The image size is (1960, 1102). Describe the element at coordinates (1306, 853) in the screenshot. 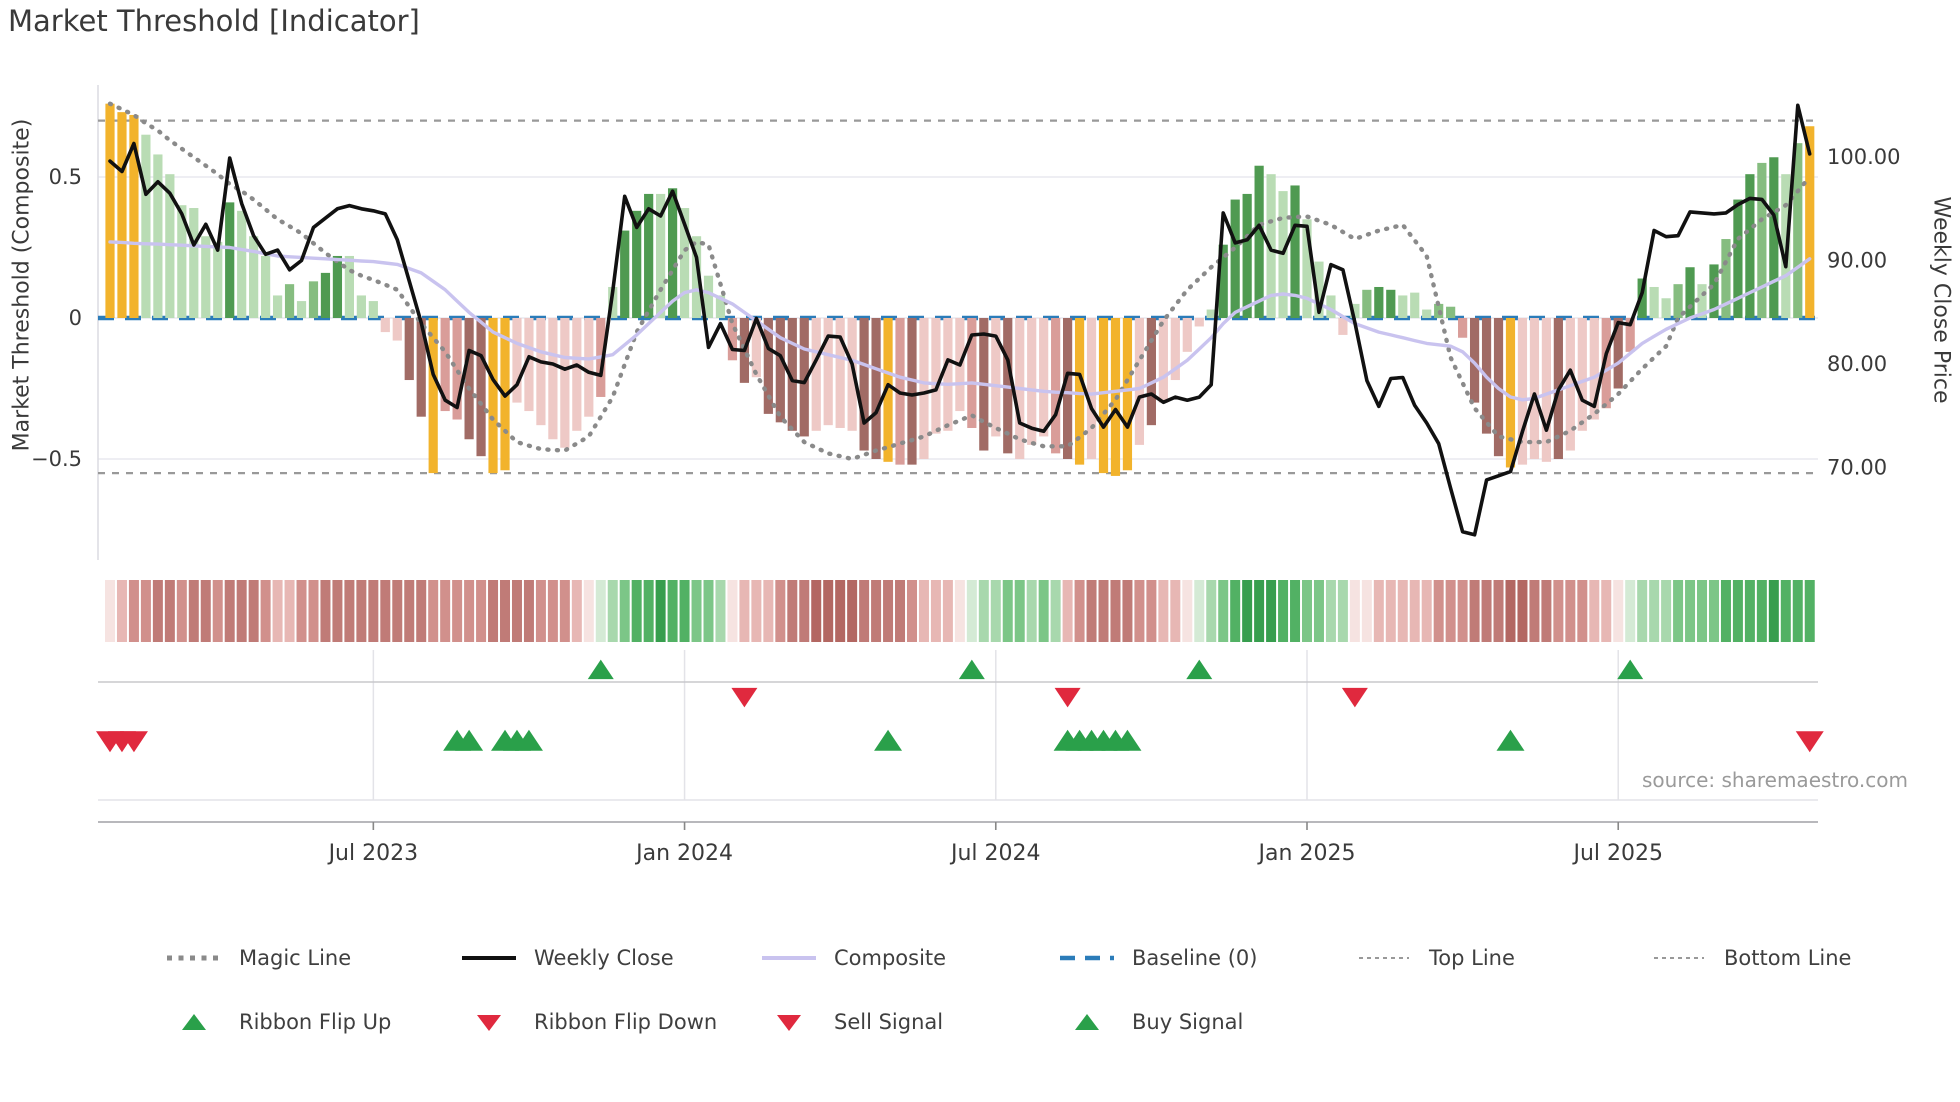

I see `x-tick-label: Jan 2025` at that location.